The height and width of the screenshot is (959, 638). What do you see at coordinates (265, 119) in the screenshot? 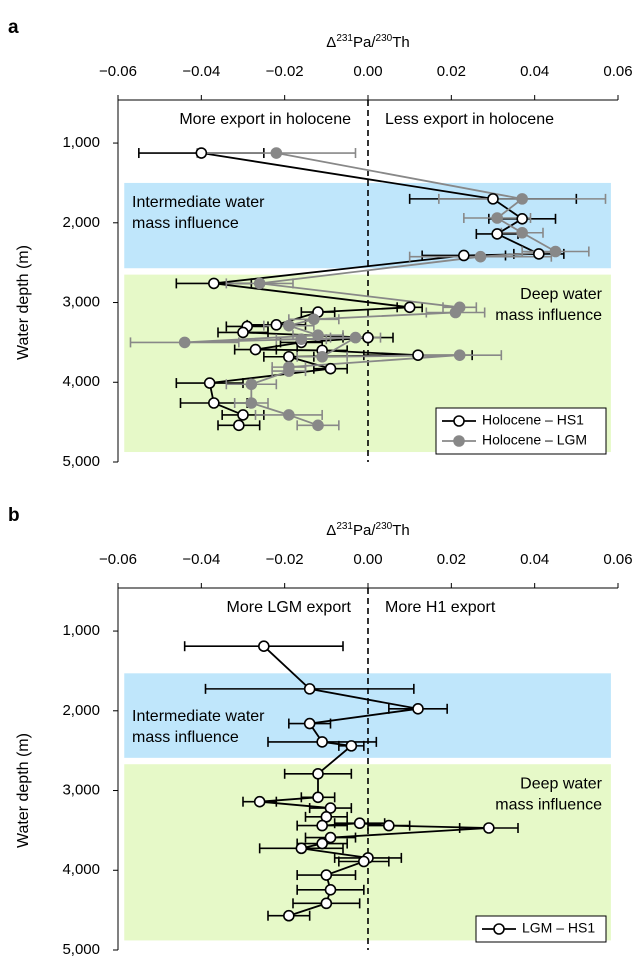
I see `annotation: More export in holocene` at bounding box center [265, 119].